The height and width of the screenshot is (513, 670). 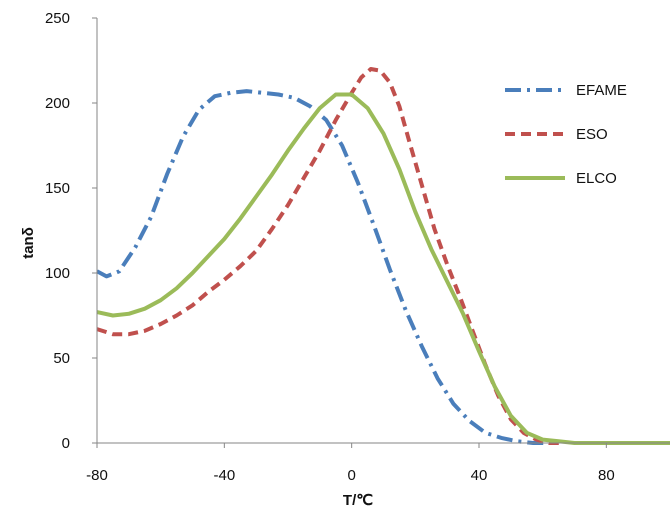 What do you see at coordinates (66, 443) in the screenshot?
I see `y-tick-label: 0` at bounding box center [66, 443].